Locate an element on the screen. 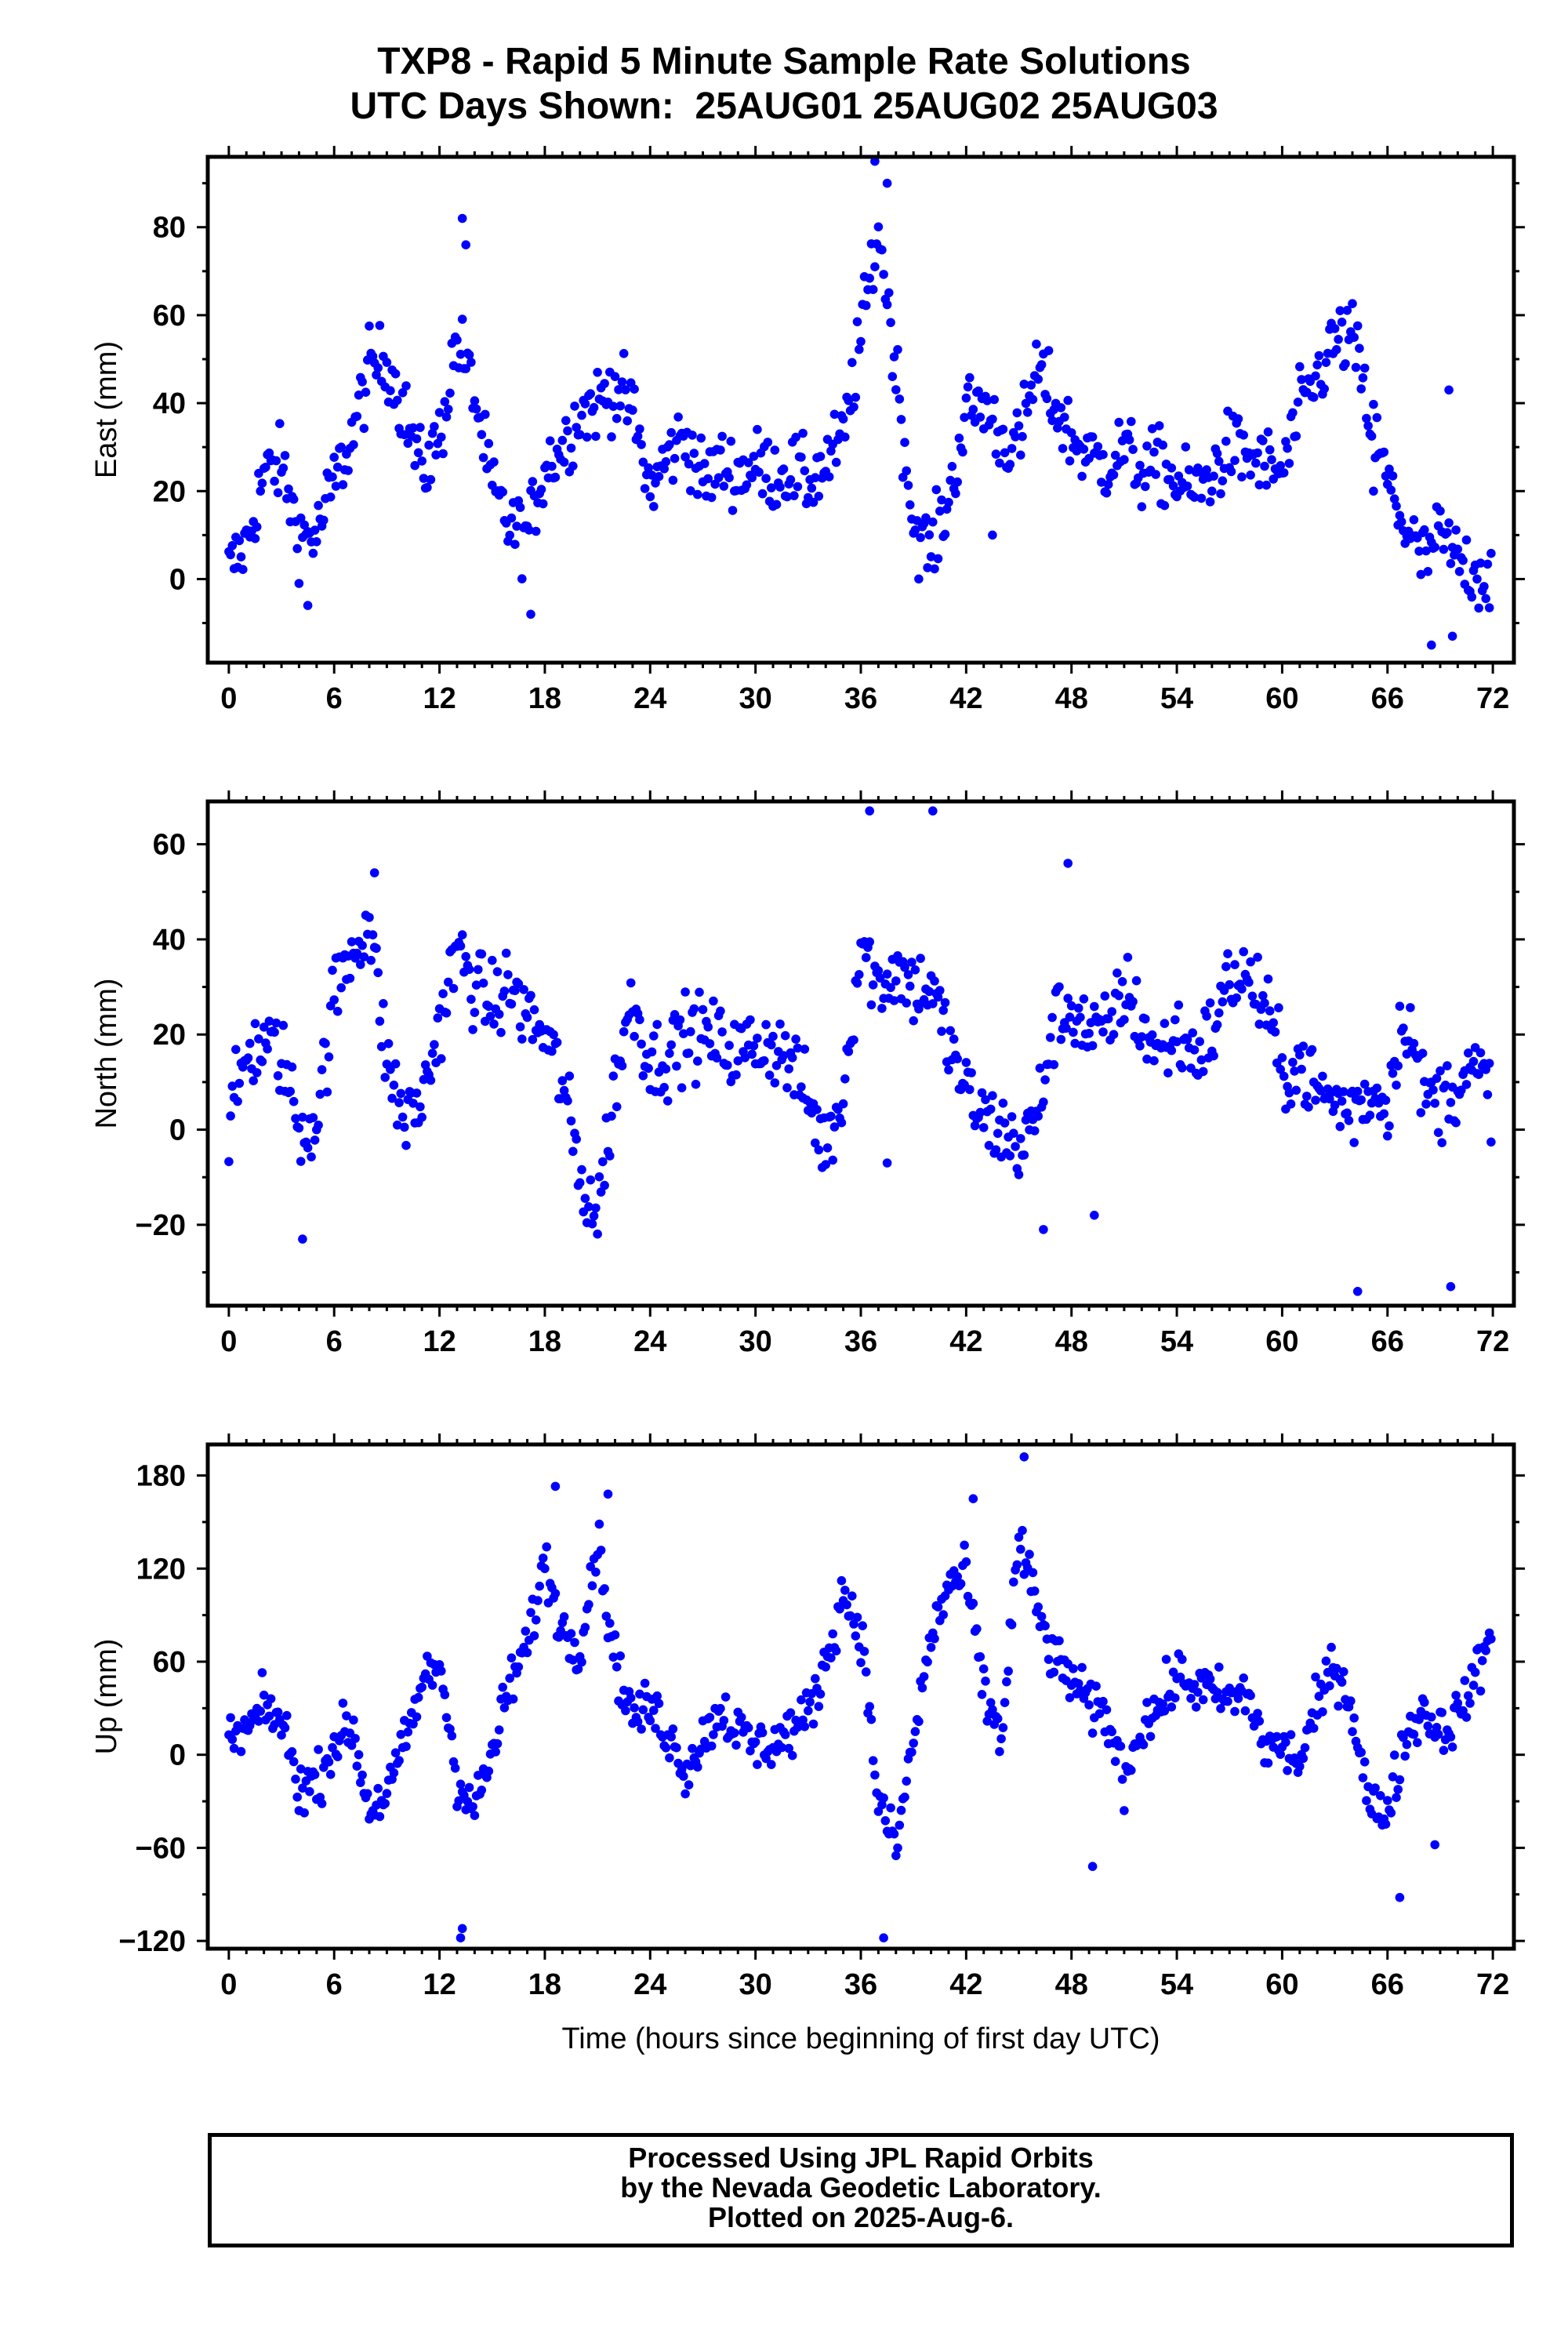  x-tick-label: 66 is located at coordinates (1387, 698).